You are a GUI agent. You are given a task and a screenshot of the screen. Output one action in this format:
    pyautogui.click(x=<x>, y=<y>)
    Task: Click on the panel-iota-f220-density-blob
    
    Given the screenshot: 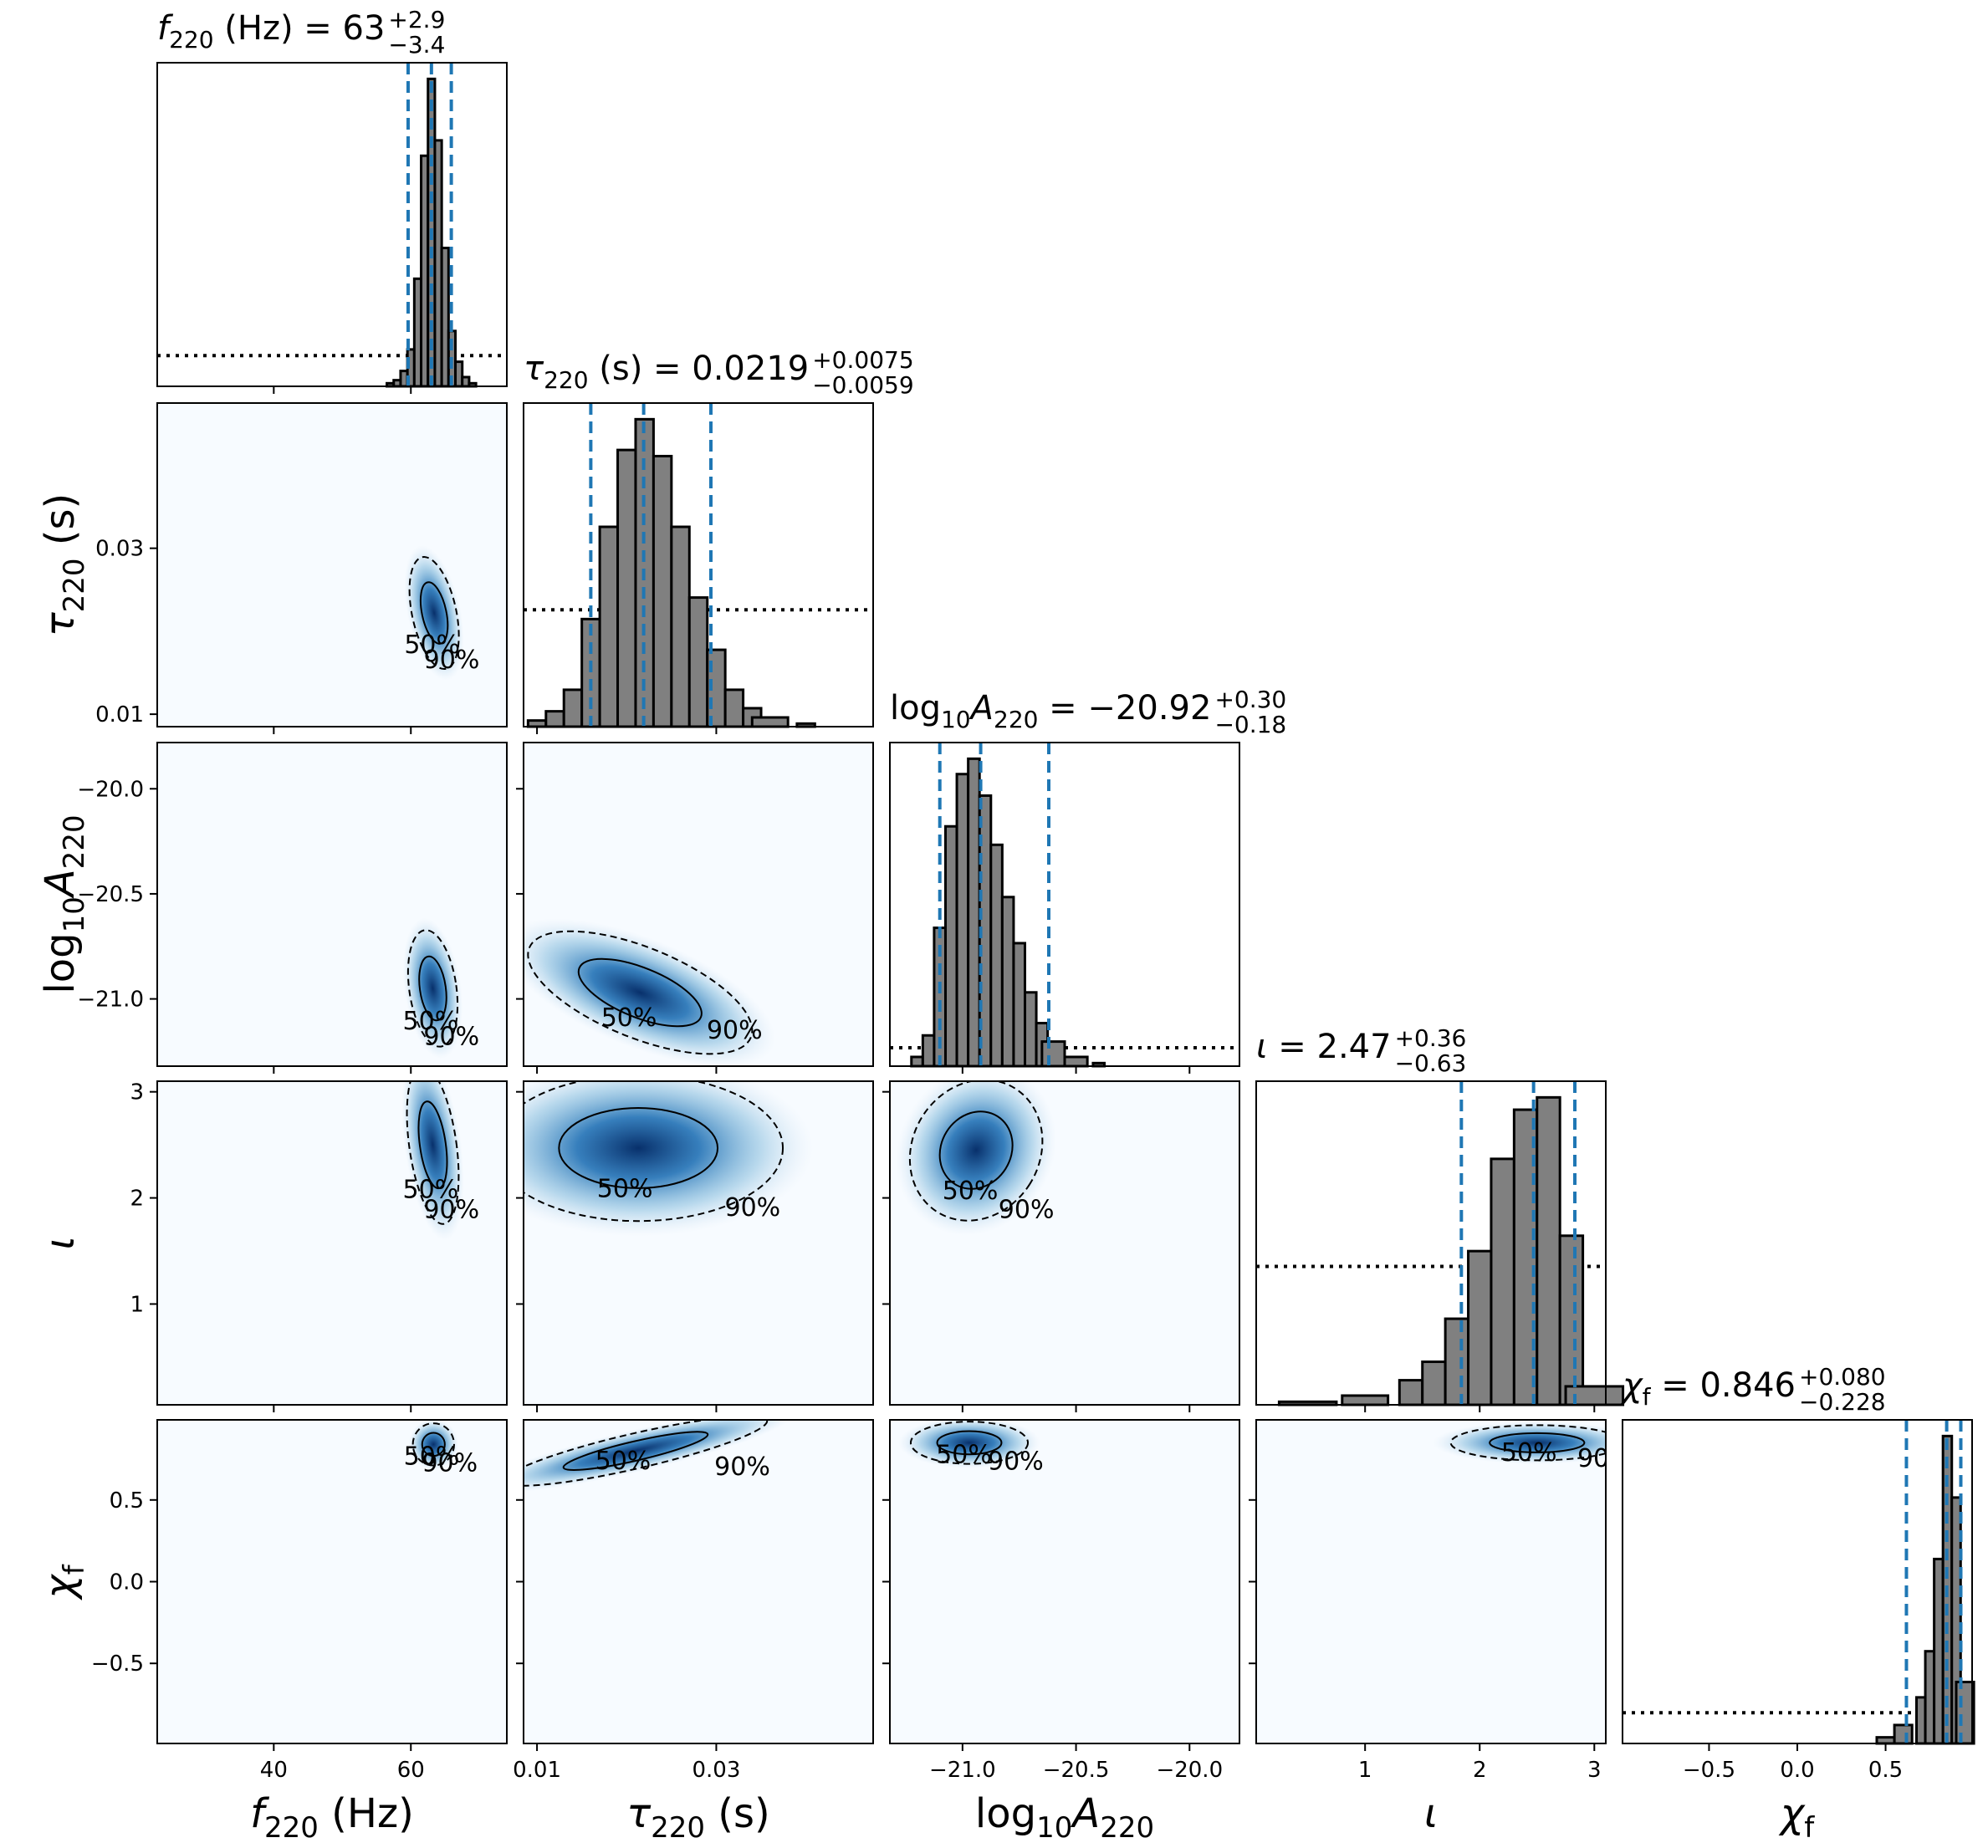 What is the action you would take?
    pyautogui.click(x=432, y=1161)
    